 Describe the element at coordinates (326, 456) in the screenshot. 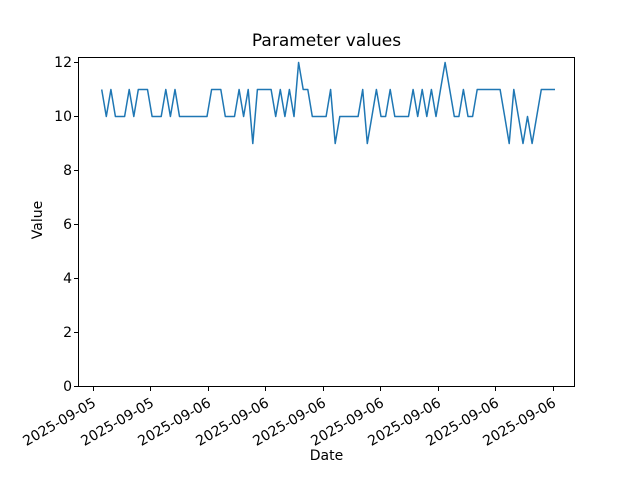

I see `x-axis-label: Date` at that location.